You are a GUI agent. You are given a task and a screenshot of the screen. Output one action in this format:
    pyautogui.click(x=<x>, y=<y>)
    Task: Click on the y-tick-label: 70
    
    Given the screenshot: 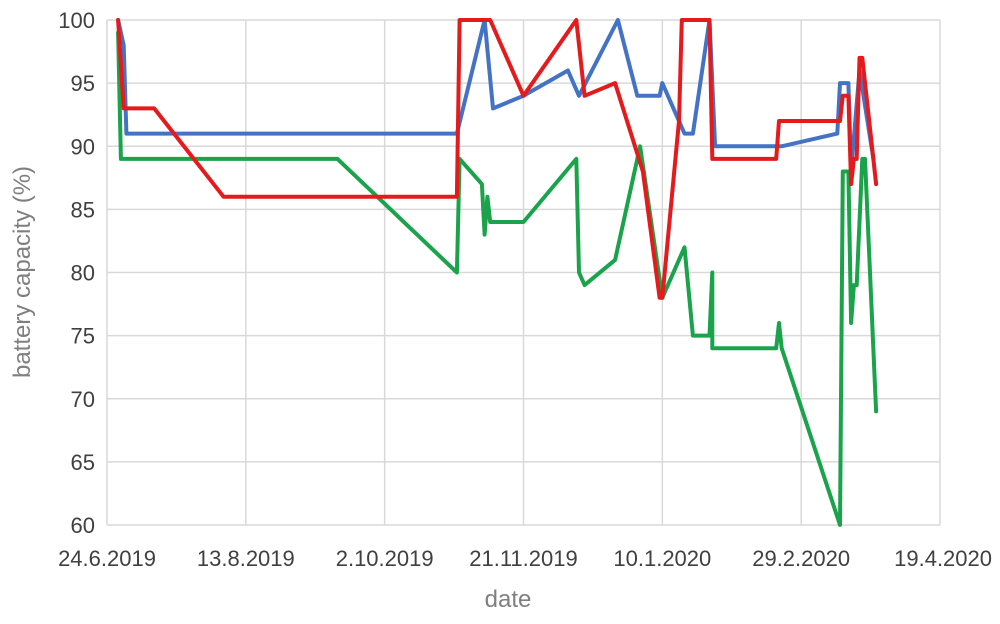 What is the action you would take?
    pyautogui.click(x=83, y=399)
    